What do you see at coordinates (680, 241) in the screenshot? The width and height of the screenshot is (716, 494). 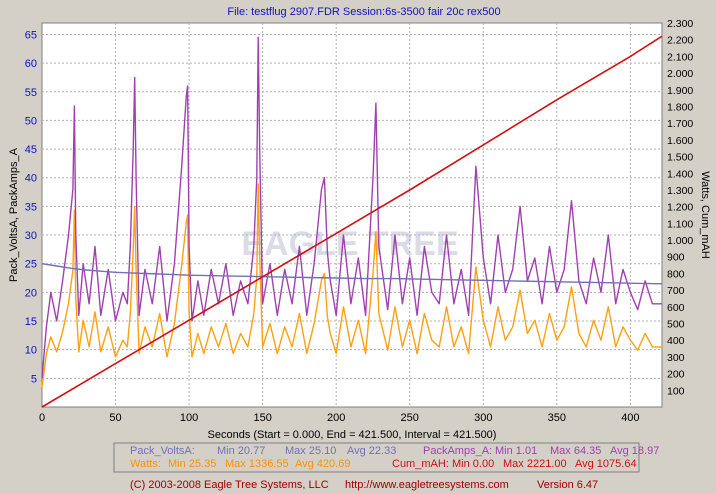 I see `y-right-tick-label: 1.000` at bounding box center [680, 241].